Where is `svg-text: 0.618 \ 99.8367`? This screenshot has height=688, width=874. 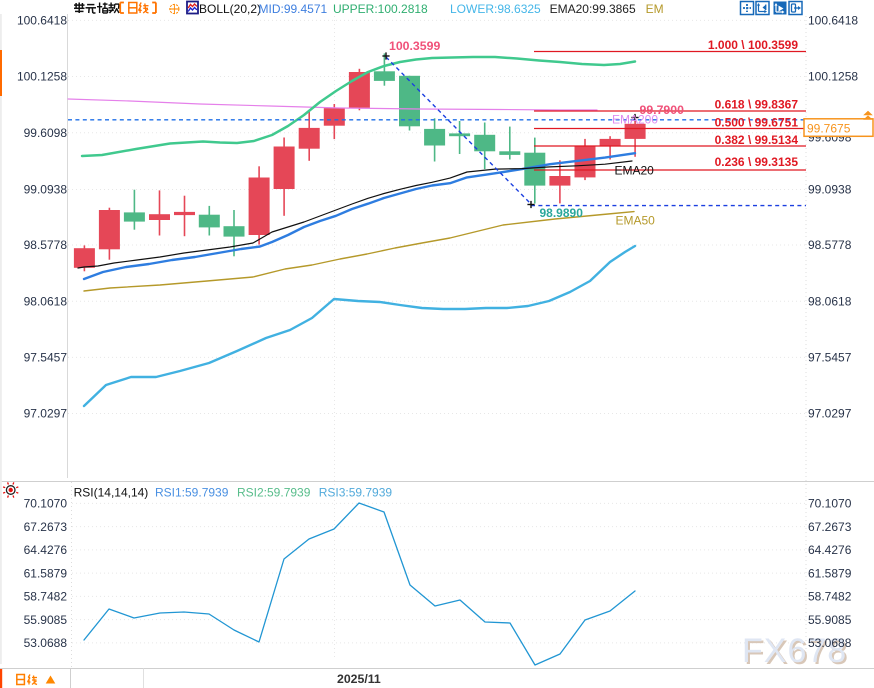
svg-text: 0.618 \ 99.8367 is located at coordinates (757, 105).